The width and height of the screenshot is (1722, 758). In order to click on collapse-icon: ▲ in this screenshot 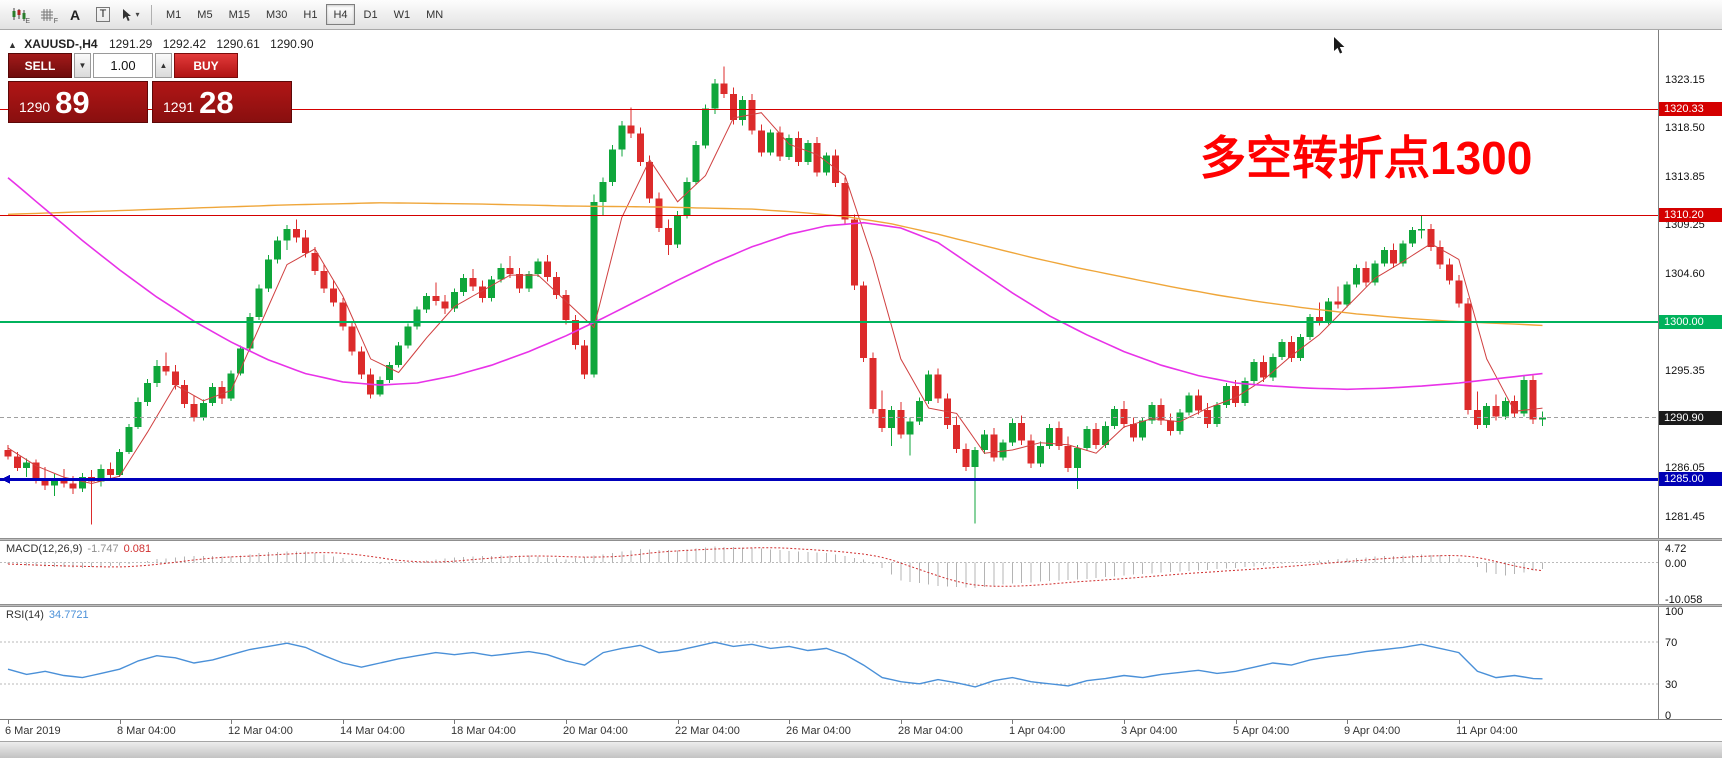, I will do `click(12, 45)`.